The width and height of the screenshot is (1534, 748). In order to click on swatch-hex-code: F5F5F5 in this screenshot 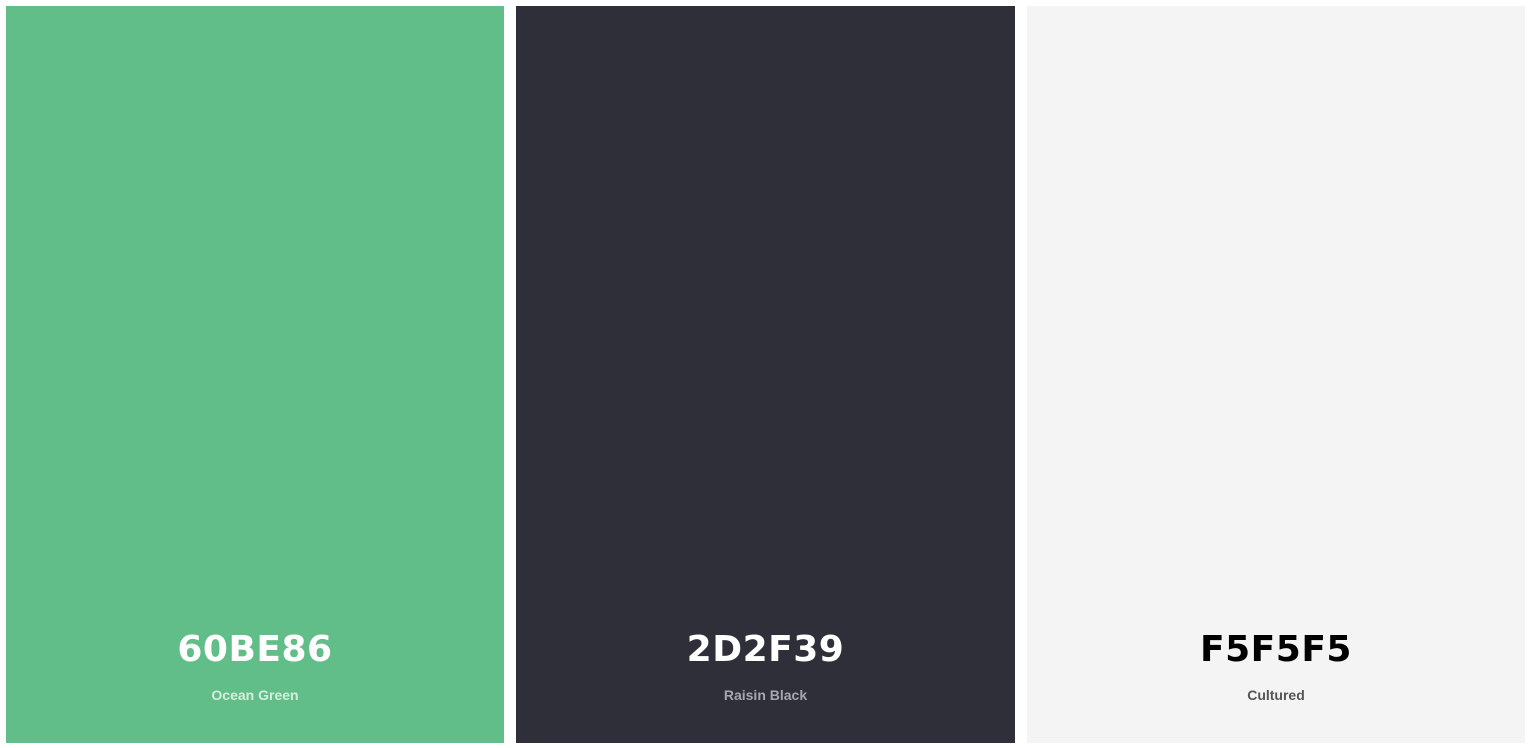, I will do `click(1276, 649)`.